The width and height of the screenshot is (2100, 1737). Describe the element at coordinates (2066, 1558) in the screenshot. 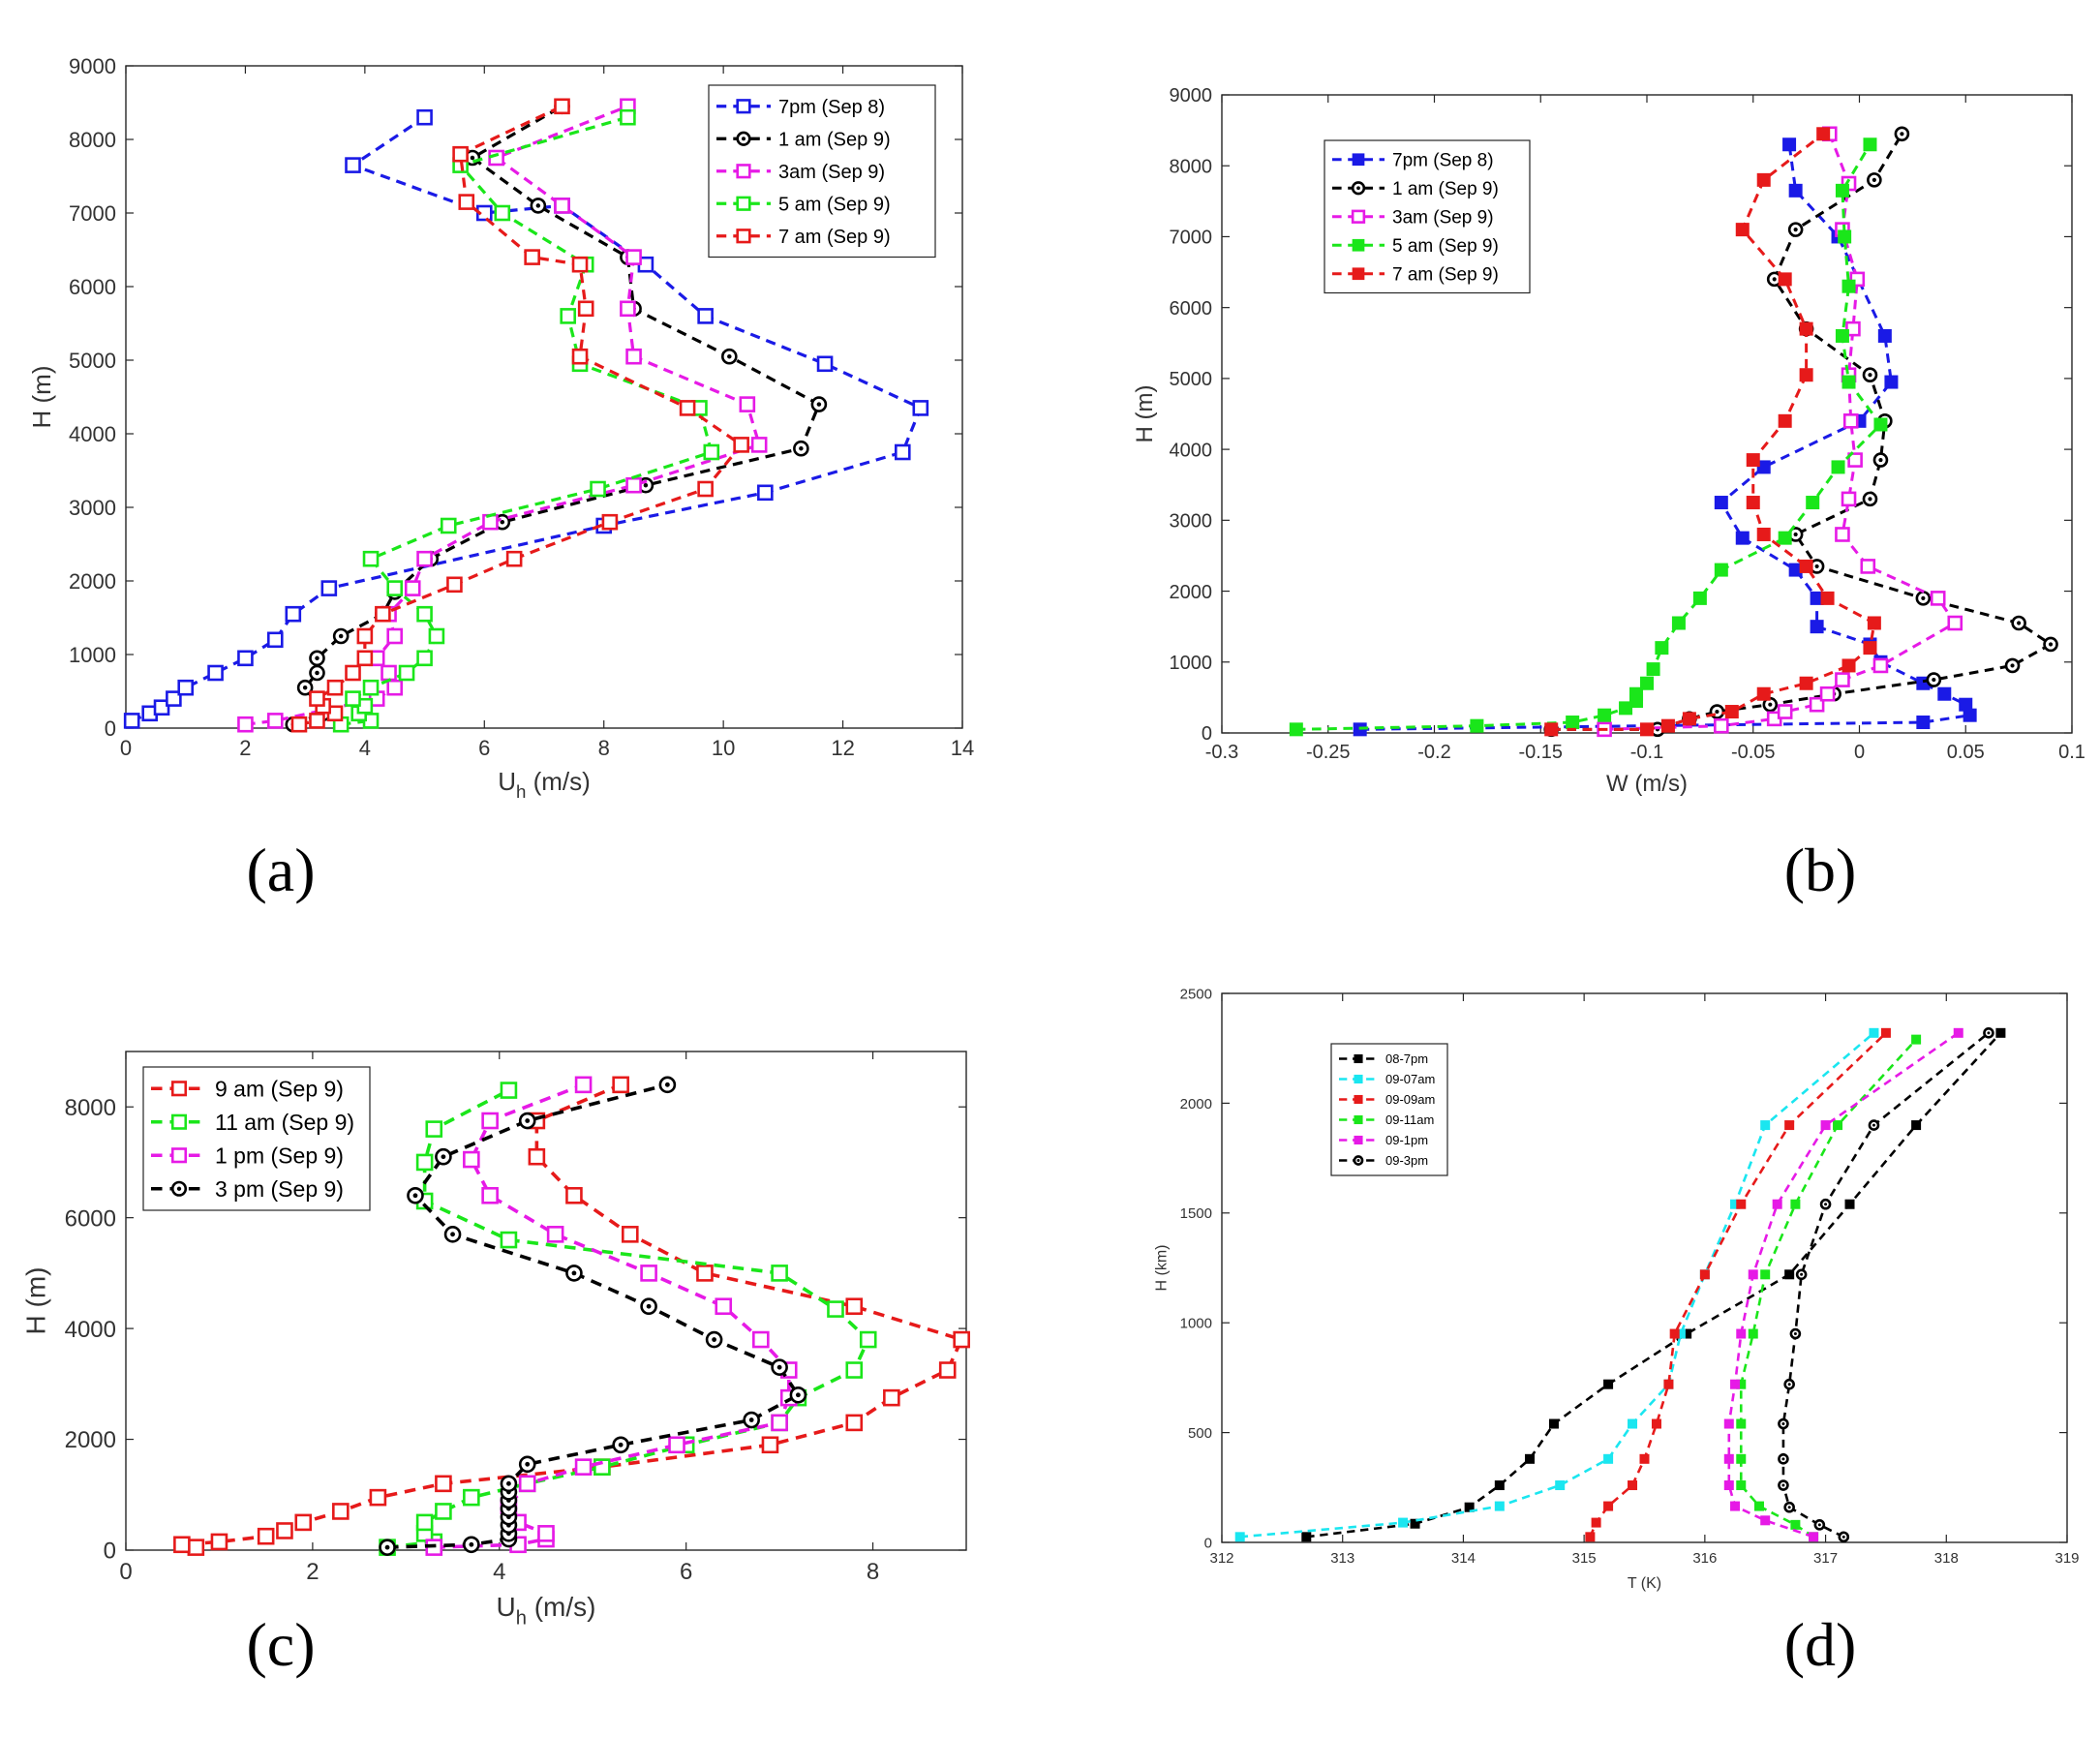

I see `x-tick-label: 319` at that location.